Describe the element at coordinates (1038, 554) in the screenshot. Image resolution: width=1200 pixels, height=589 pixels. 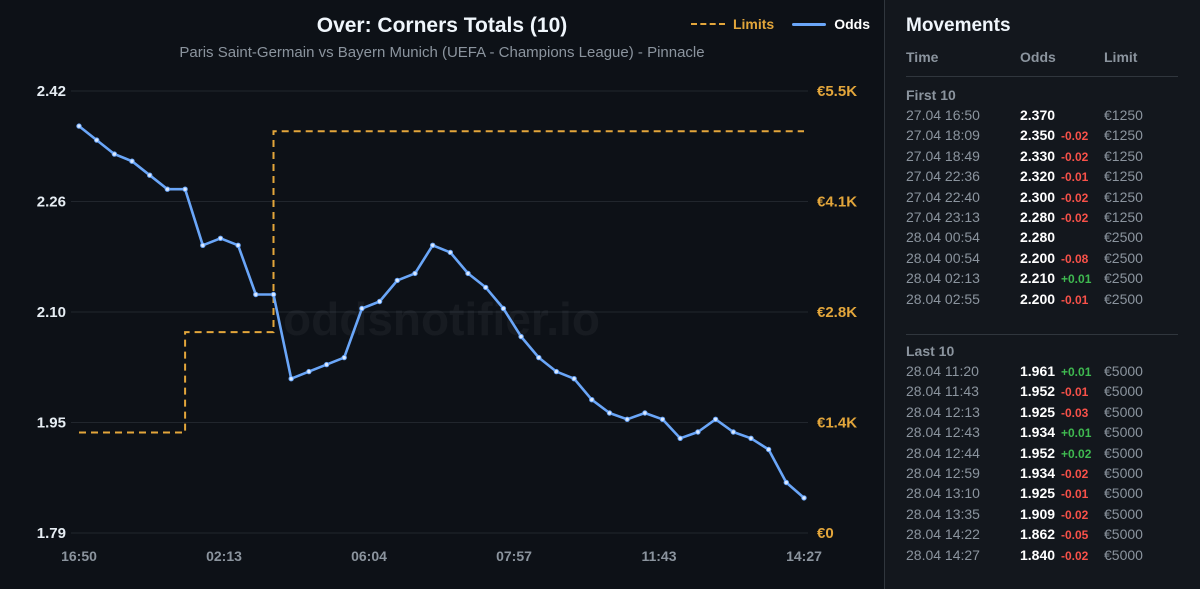
I see `movement-odds: 1.840` at that location.